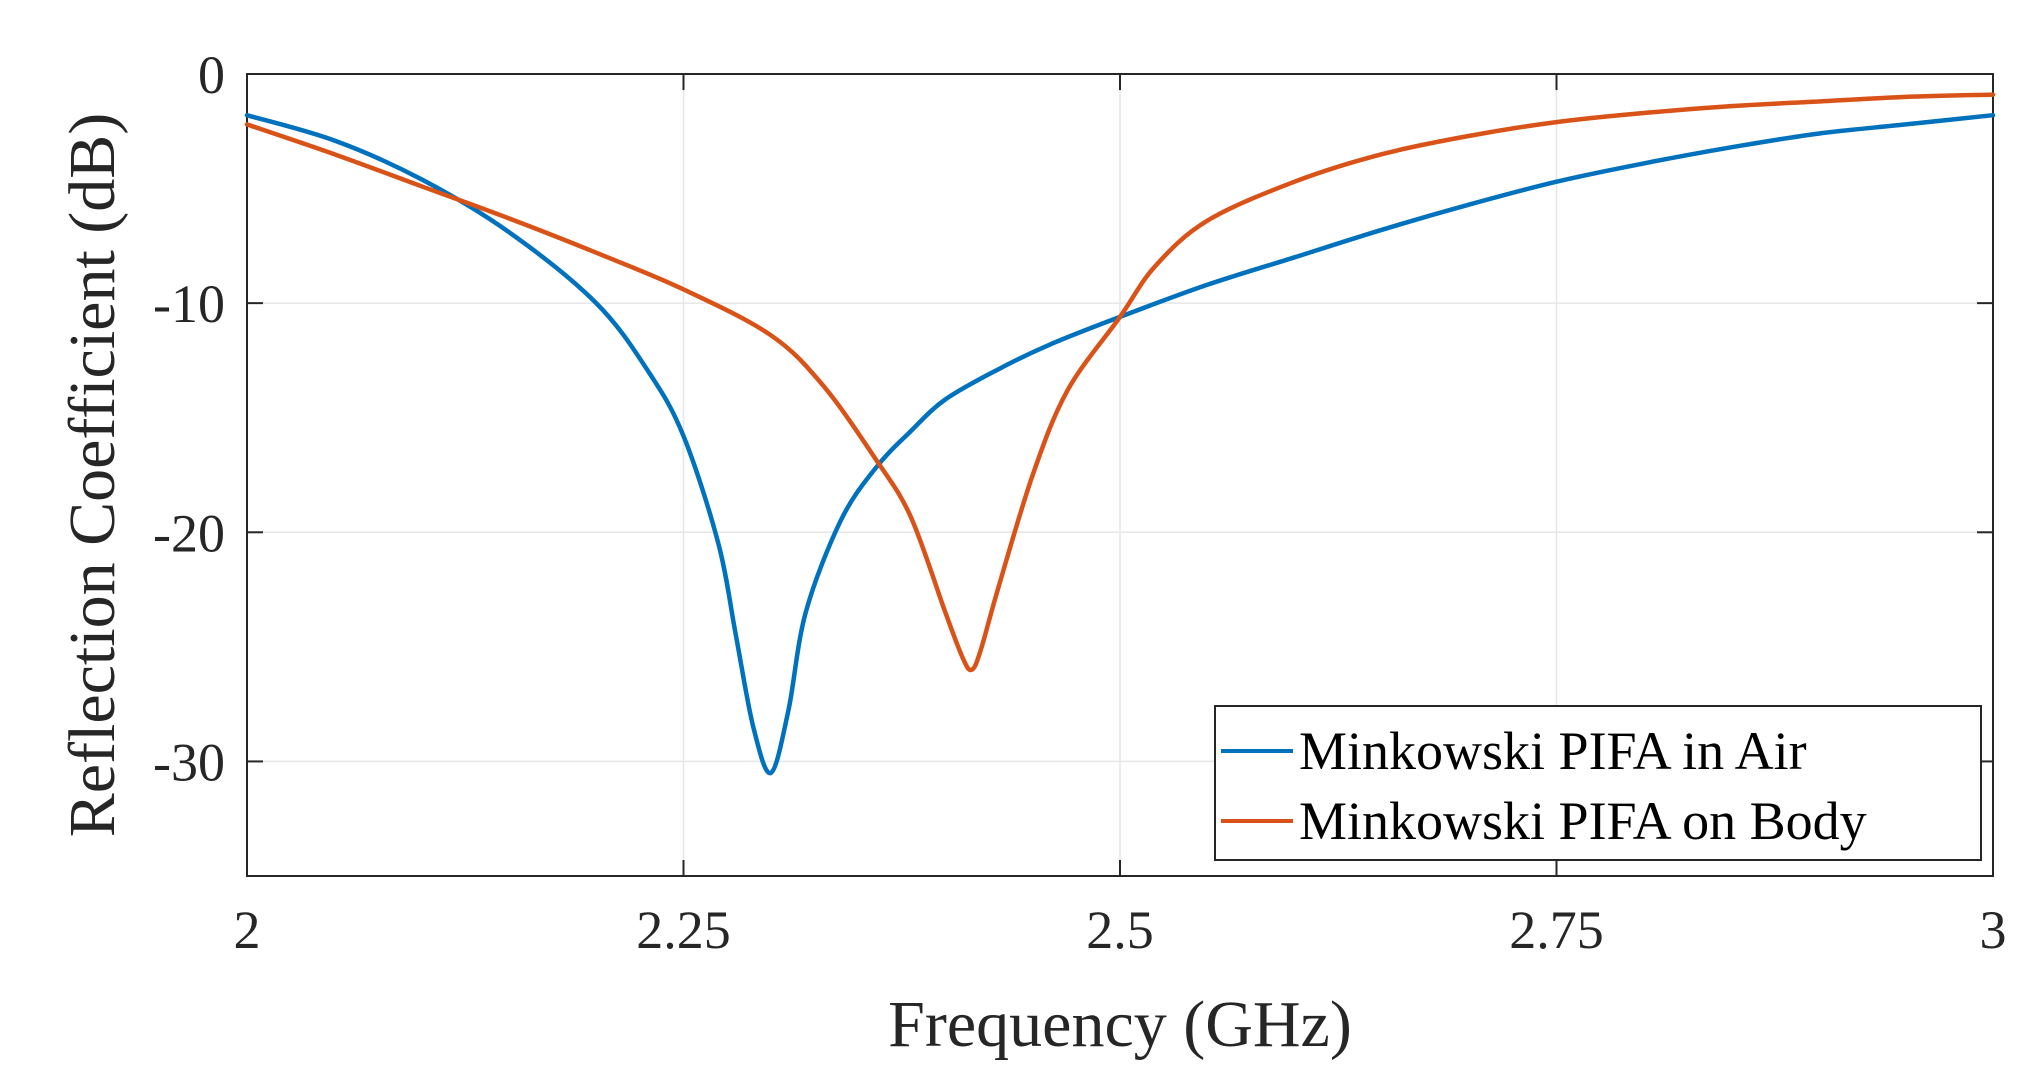 The width and height of the screenshot is (2033, 1091). Describe the element at coordinates (211, 75) in the screenshot. I see `y-tick-label: 0` at that location.